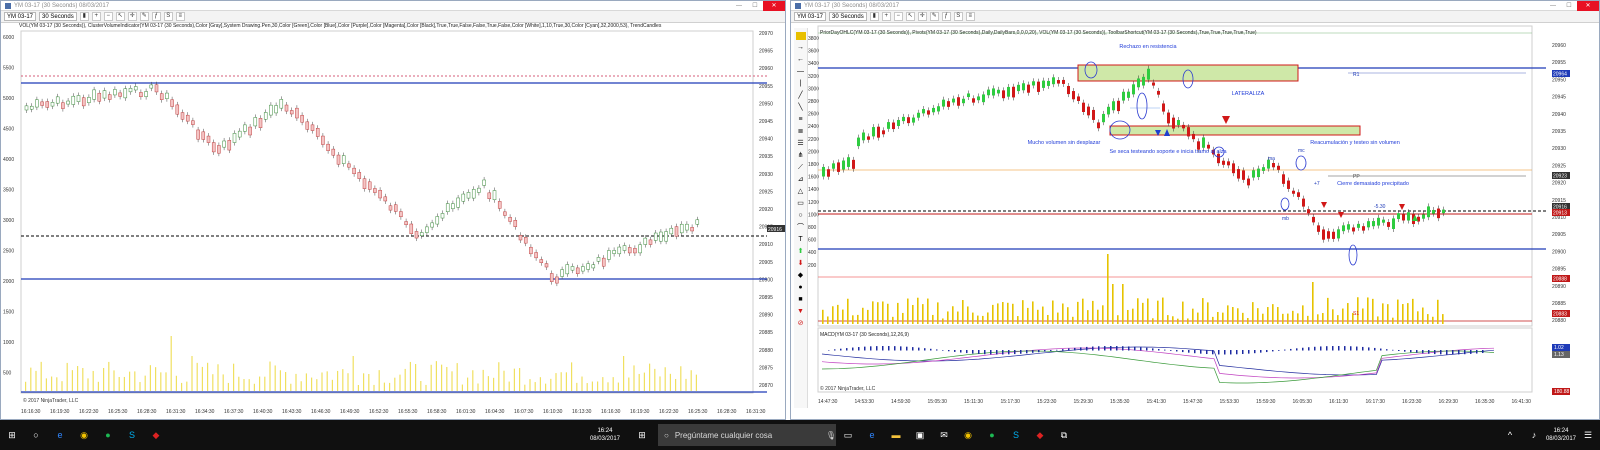  What do you see at coordinates (800, 155) in the screenshot?
I see `pitchfork-tool-icon: ⋔` at bounding box center [800, 155].